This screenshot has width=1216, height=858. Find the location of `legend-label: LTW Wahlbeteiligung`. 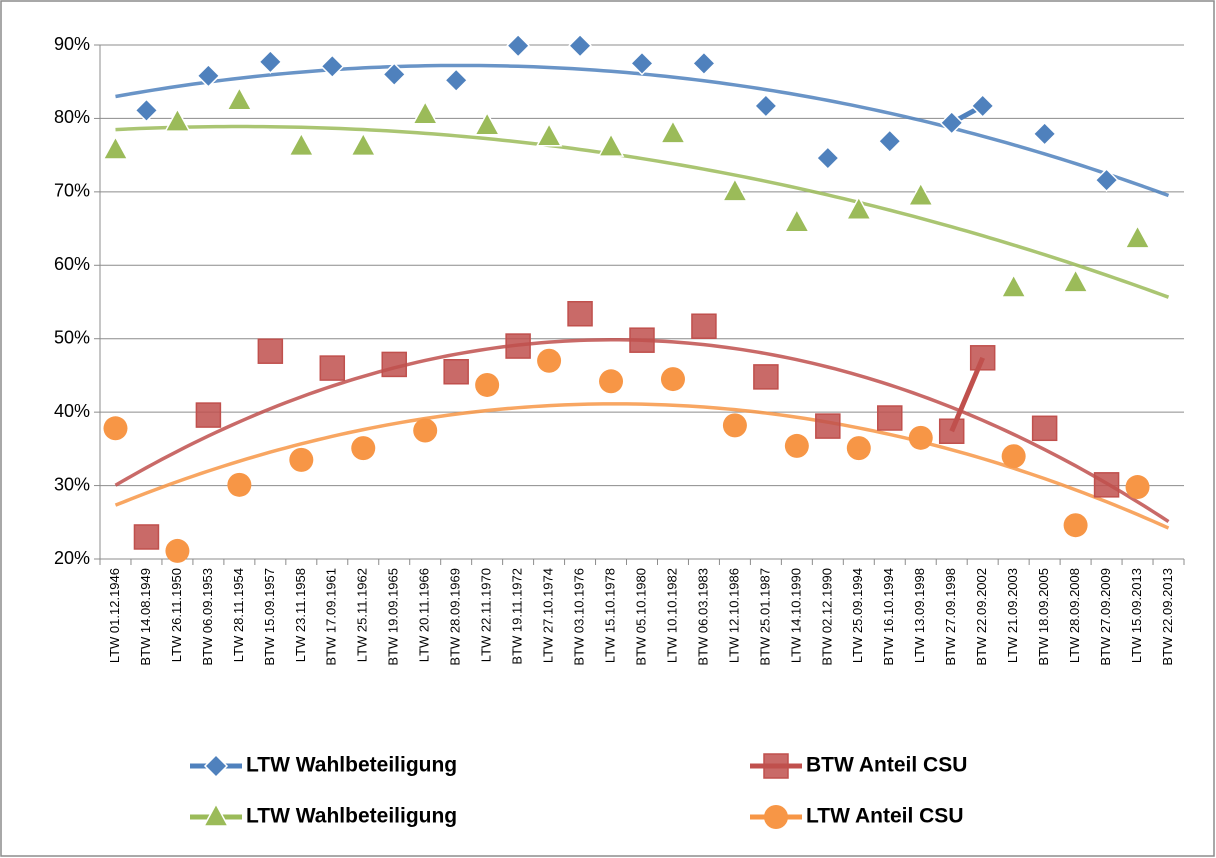

legend-label: LTW Wahlbeteiligung is located at coordinates (351, 765).